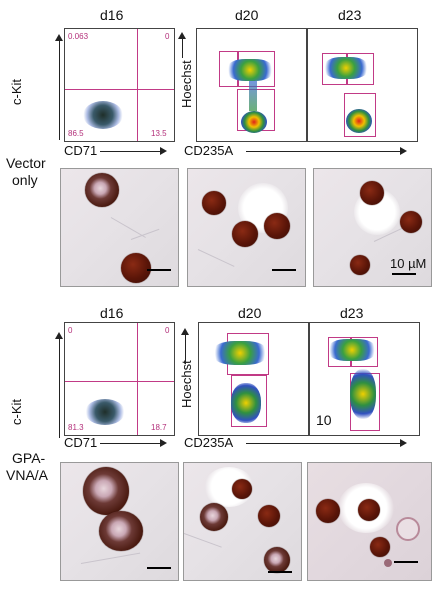  What do you see at coordinates (119, 379) in the screenshot?
I see `flow-plot-d16-row2: 0 0 81.3 18.7` at bounding box center [119, 379].